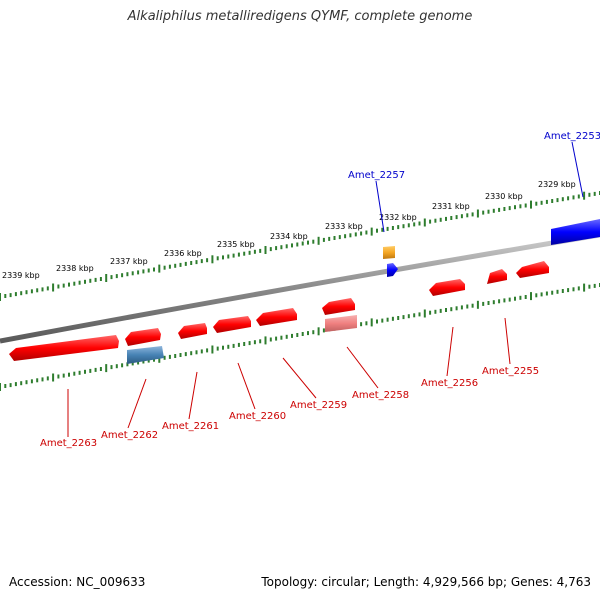 This screenshot has width=600, height=600. What do you see at coordinates (504, 196) in the screenshot?
I see `tick-label-2330: 2330 kbp` at bounding box center [504, 196].